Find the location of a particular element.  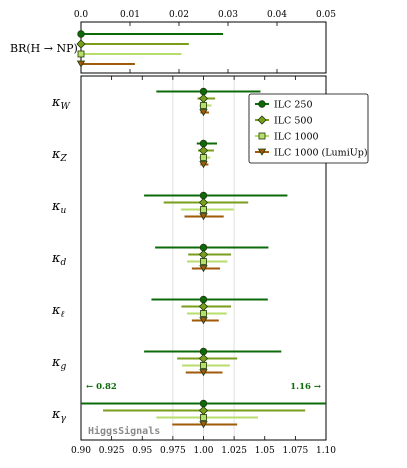

top-axis: 0.0 0.01 0.02 0.03 0.04 0.05 is located at coordinates (205, 41).